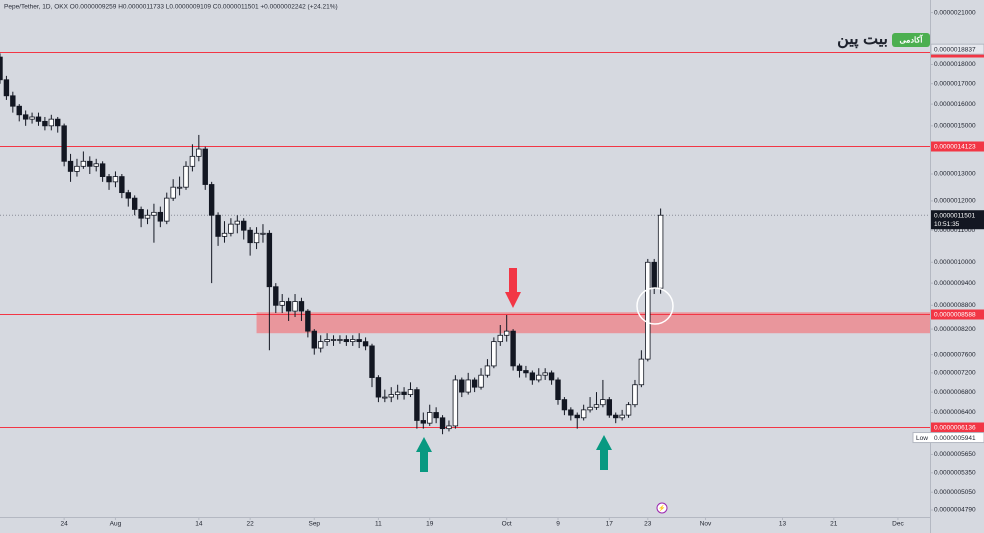 The width and height of the screenshot is (984, 533). I want to click on y-tick-label: 0.0000006800, so click(955, 392).